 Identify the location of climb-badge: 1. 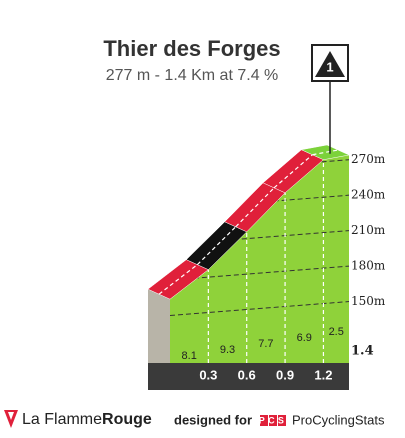
(330, 63).